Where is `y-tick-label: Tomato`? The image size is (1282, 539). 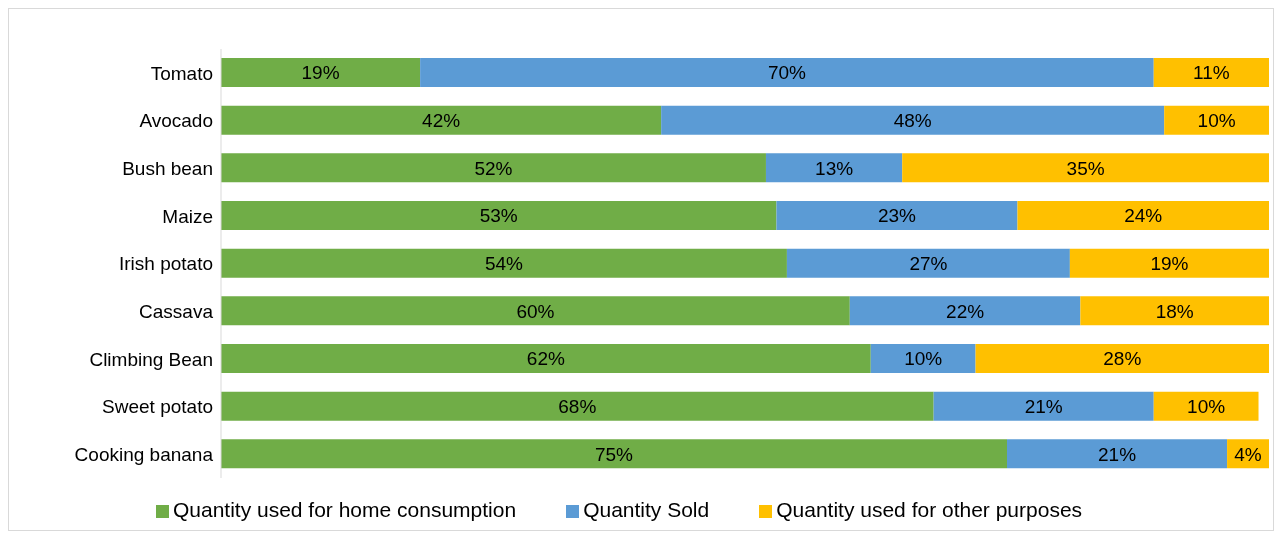
y-tick-label: Tomato is located at coordinates (181, 73).